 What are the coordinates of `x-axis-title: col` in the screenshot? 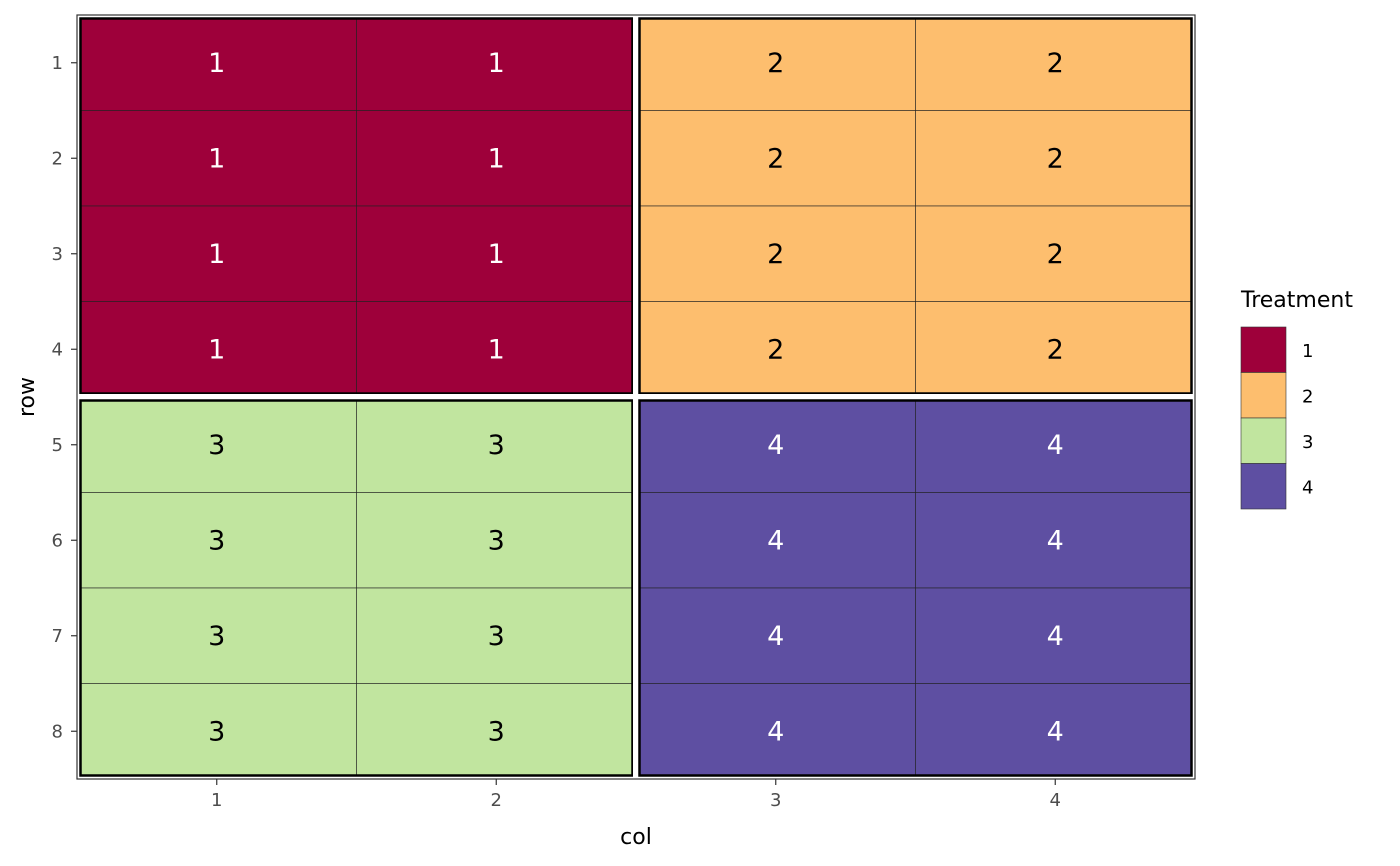 It's located at (636, 837).